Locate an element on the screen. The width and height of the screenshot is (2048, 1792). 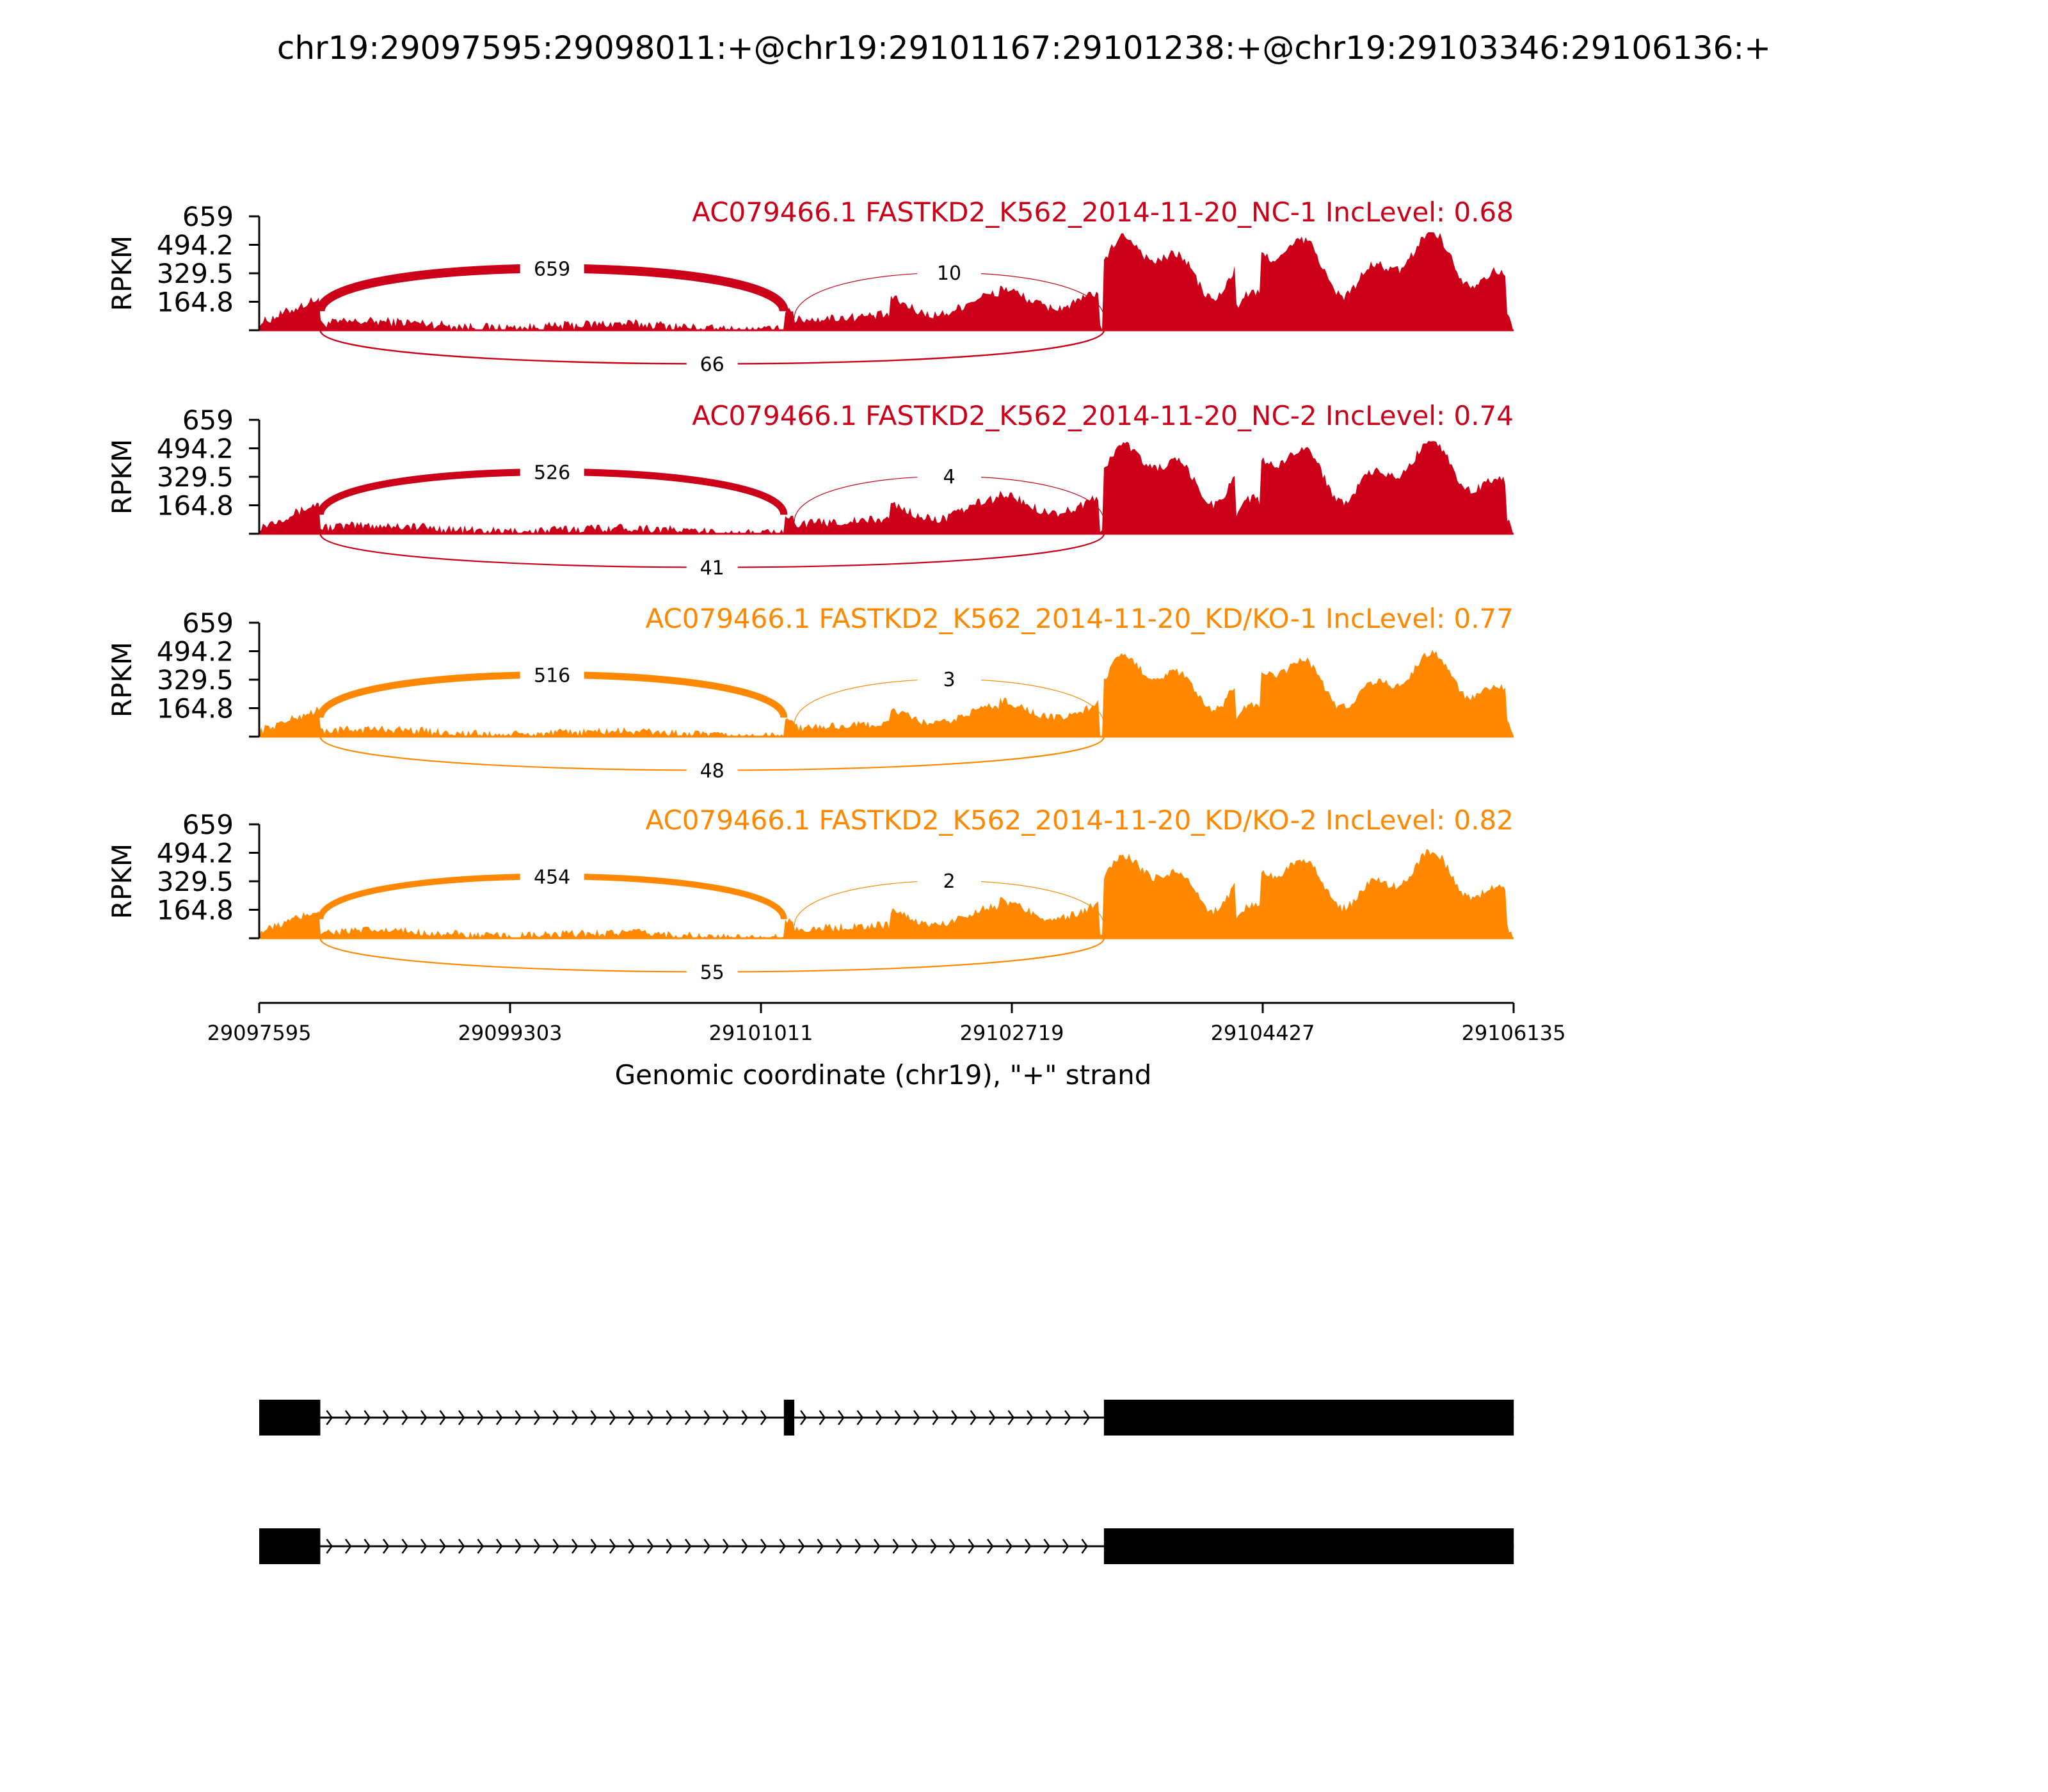
junction-exon1-exon3-count: 66 is located at coordinates (712, 365).